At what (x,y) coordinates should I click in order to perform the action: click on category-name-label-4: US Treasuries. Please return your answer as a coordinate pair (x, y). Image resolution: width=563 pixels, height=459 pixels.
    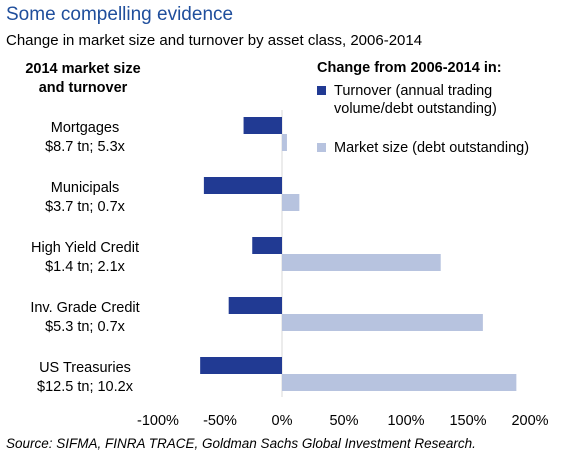
    Looking at the image, I should click on (85, 368).